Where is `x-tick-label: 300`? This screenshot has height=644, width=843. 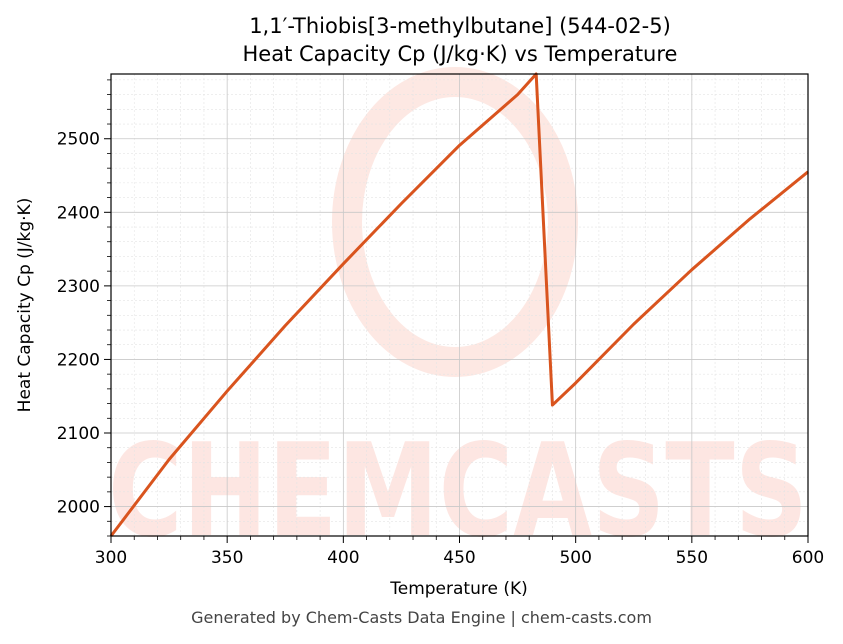 x-tick-label: 300 is located at coordinates (111, 558).